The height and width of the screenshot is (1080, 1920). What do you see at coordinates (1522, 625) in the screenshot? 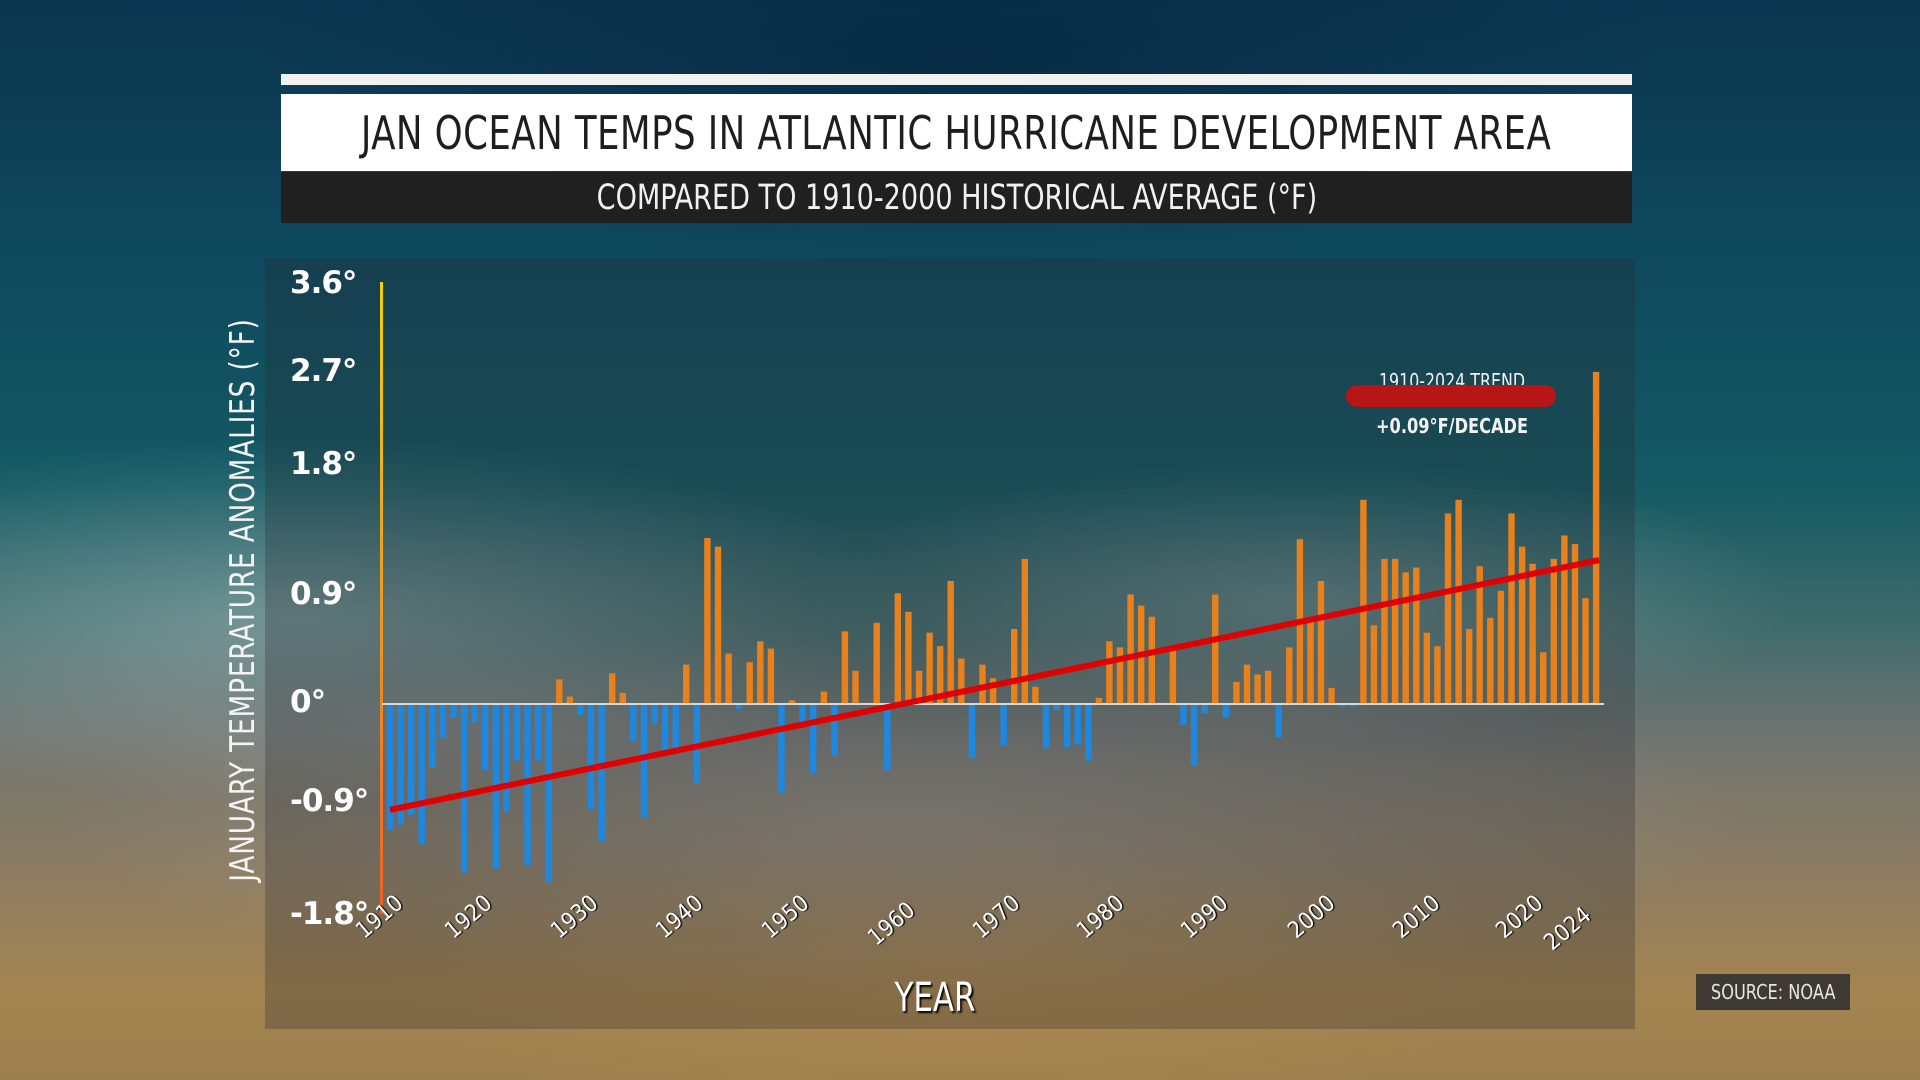
I see `bar-2017` at bounding box center [1522, 625].